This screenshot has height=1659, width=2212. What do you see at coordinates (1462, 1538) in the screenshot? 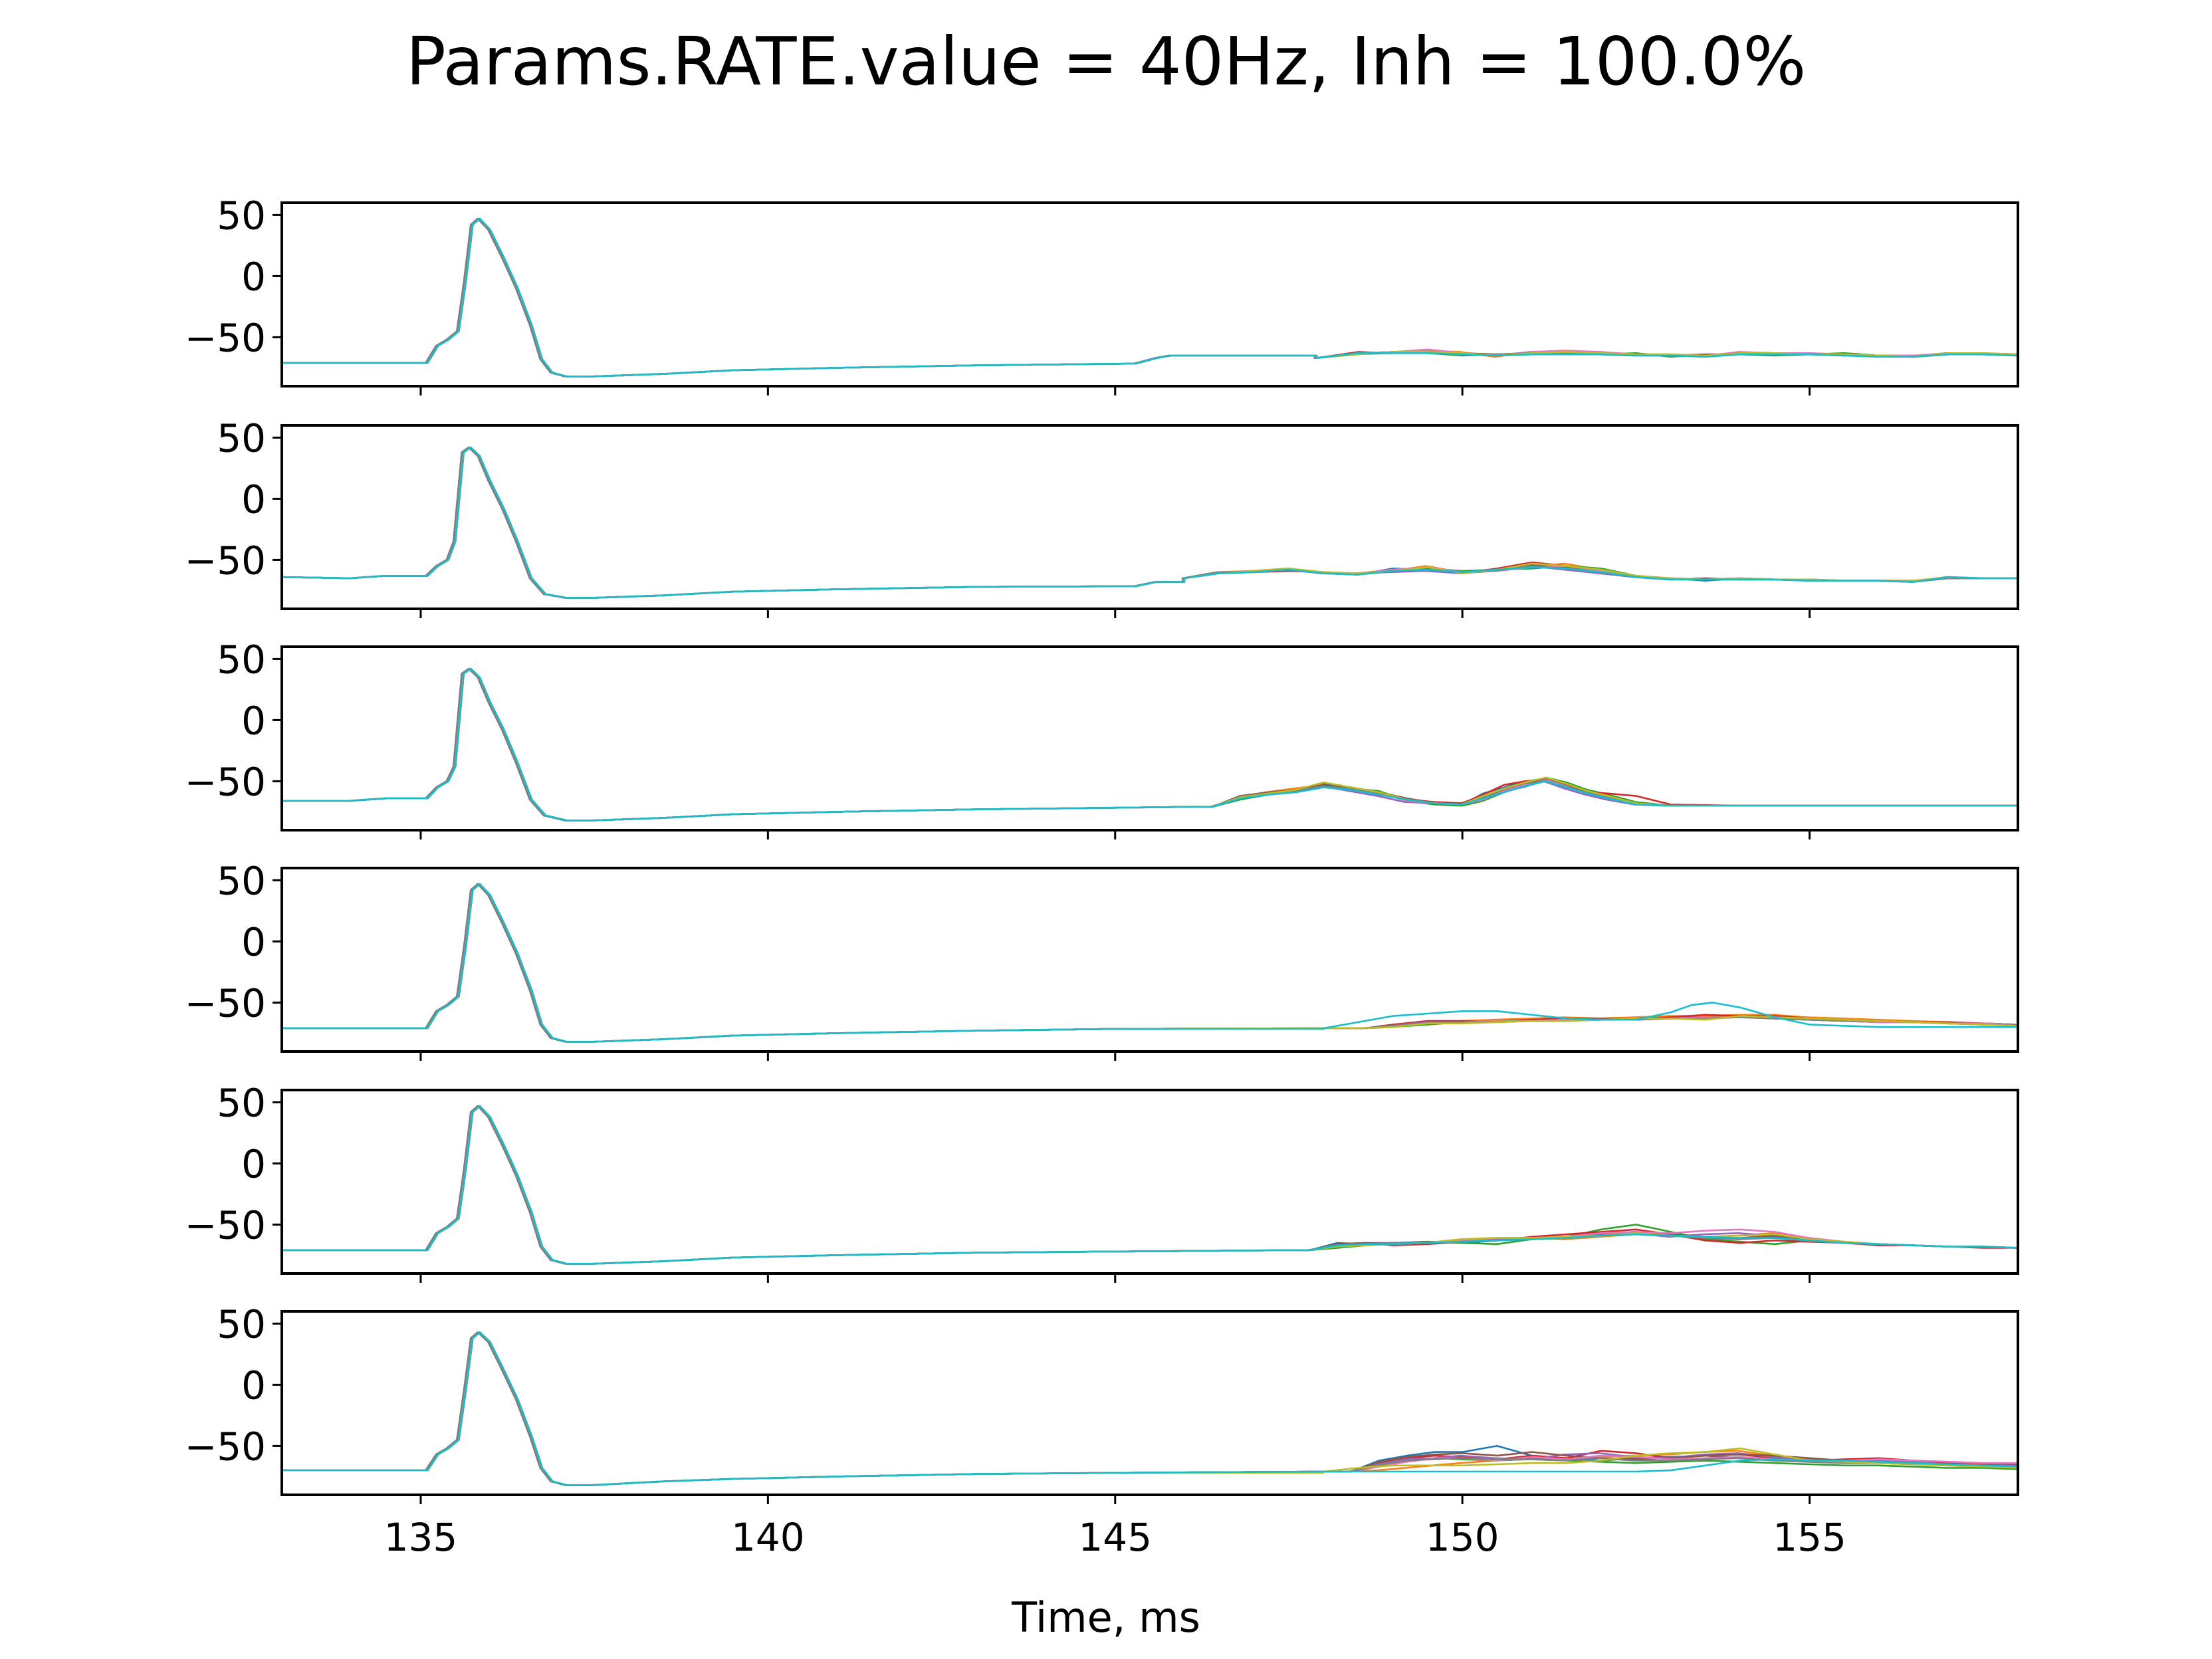
I see `x-tick-label: 150` at bounding box center [1462, 1538].